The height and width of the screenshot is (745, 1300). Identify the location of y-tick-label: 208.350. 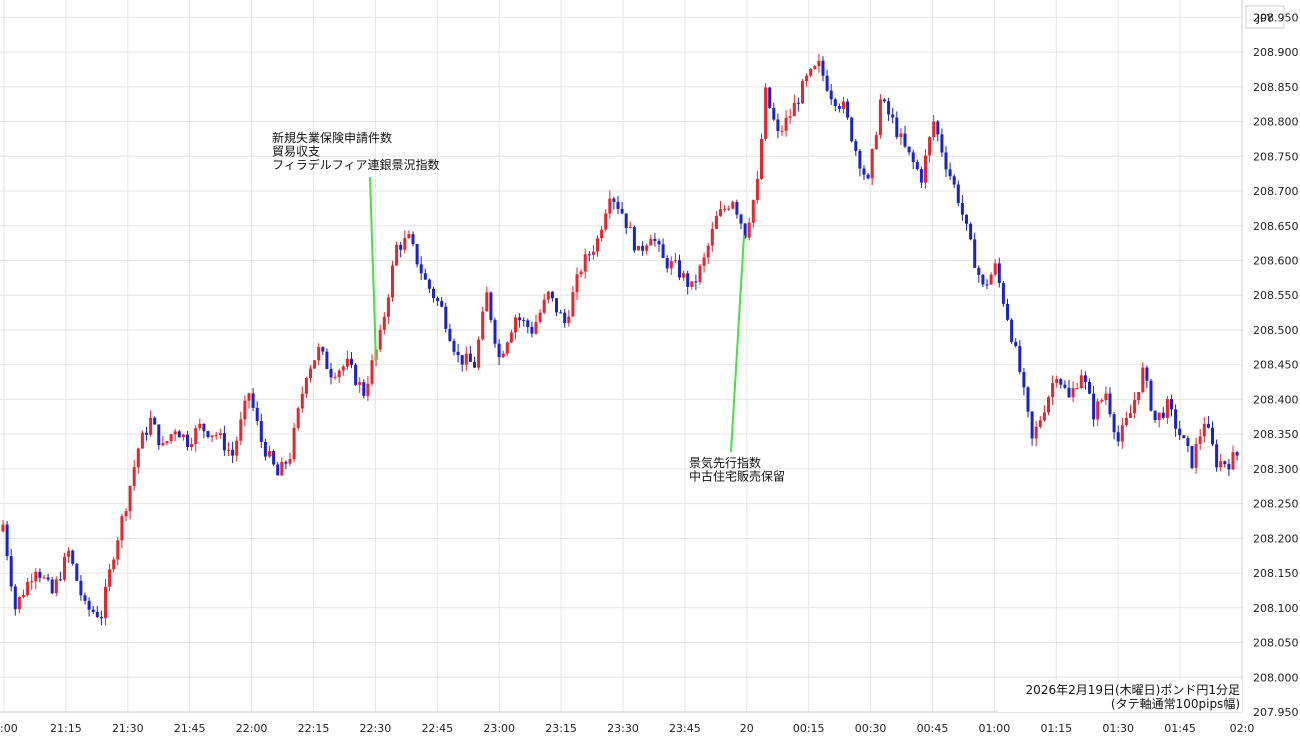
(1276, 434).